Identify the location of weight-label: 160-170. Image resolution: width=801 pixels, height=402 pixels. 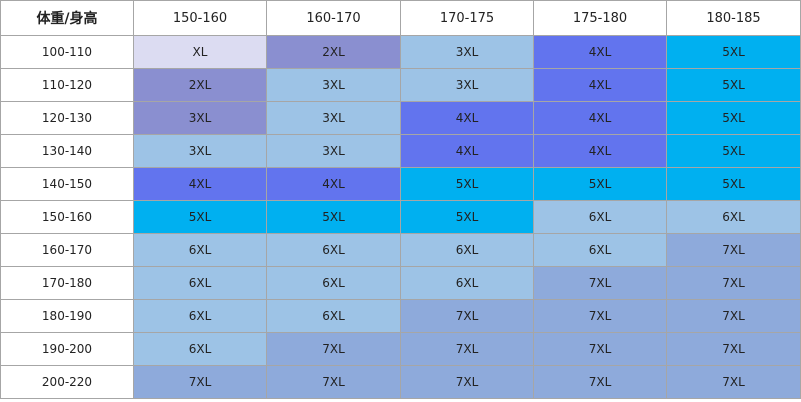
(67, 250).